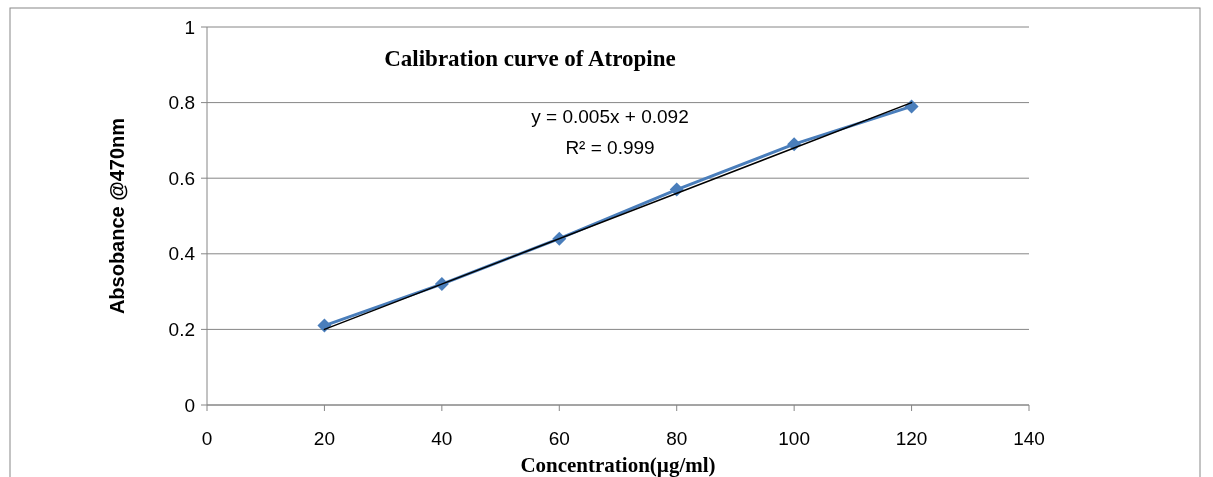 The width and height of the screenshot is (1213, 477). I want to click on y-tick-label: 0.4, so click(182, 254).